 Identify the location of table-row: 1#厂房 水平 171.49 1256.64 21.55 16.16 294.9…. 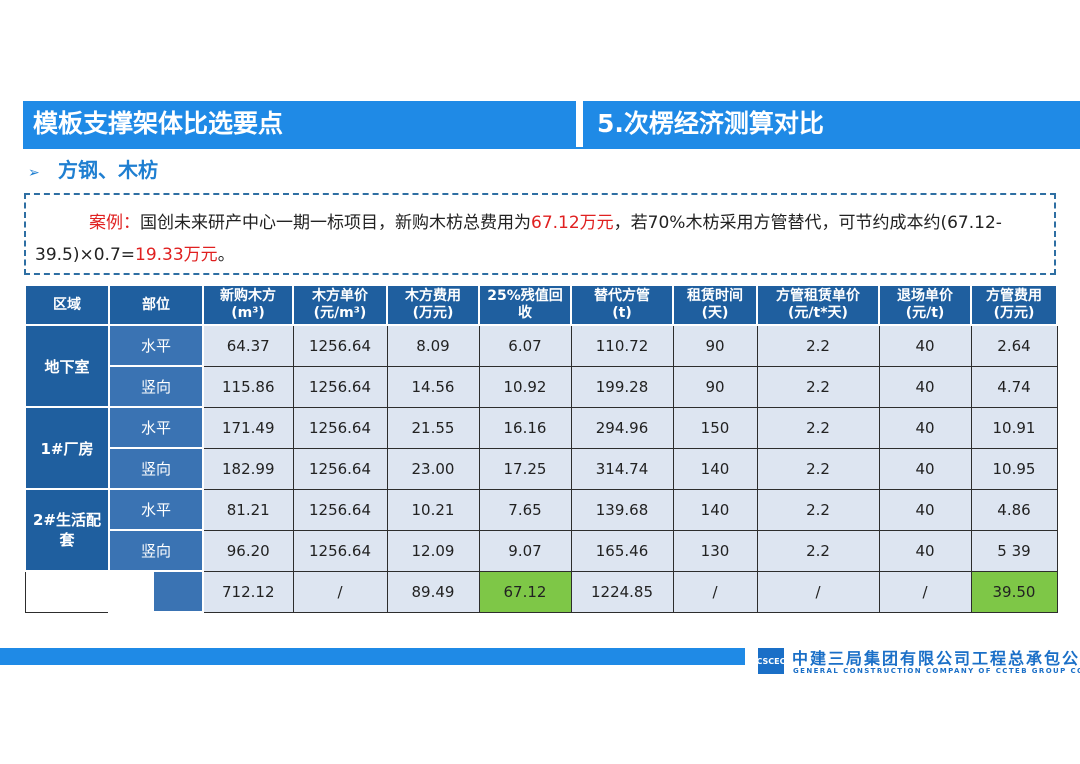
(541, 448).